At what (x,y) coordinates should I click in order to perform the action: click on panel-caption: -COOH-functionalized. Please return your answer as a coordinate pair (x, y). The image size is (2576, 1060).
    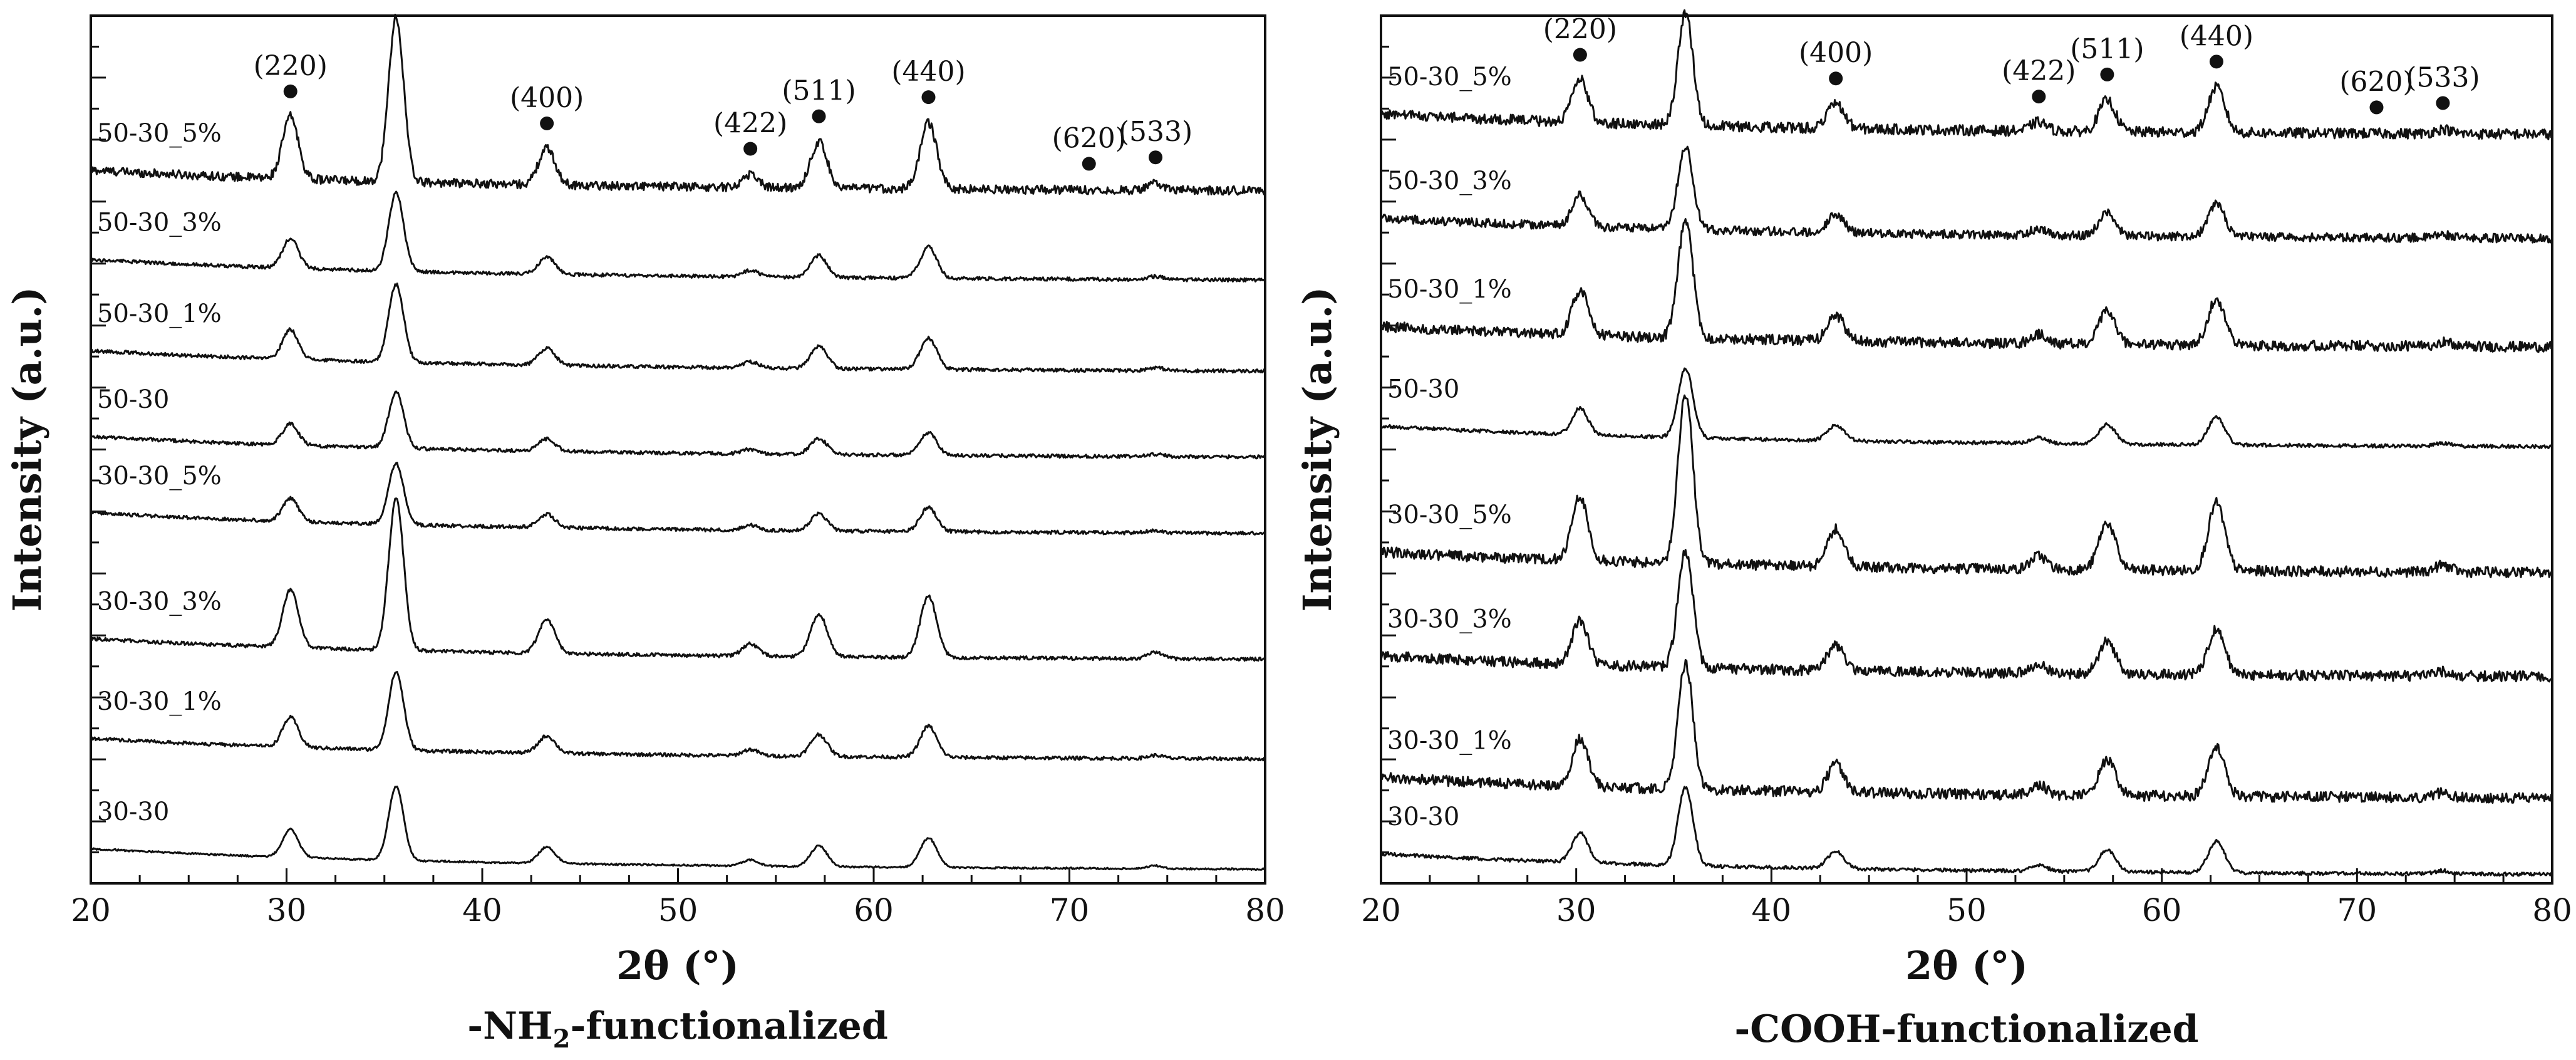
    Looking at the image, I should click on (1966, 1029).